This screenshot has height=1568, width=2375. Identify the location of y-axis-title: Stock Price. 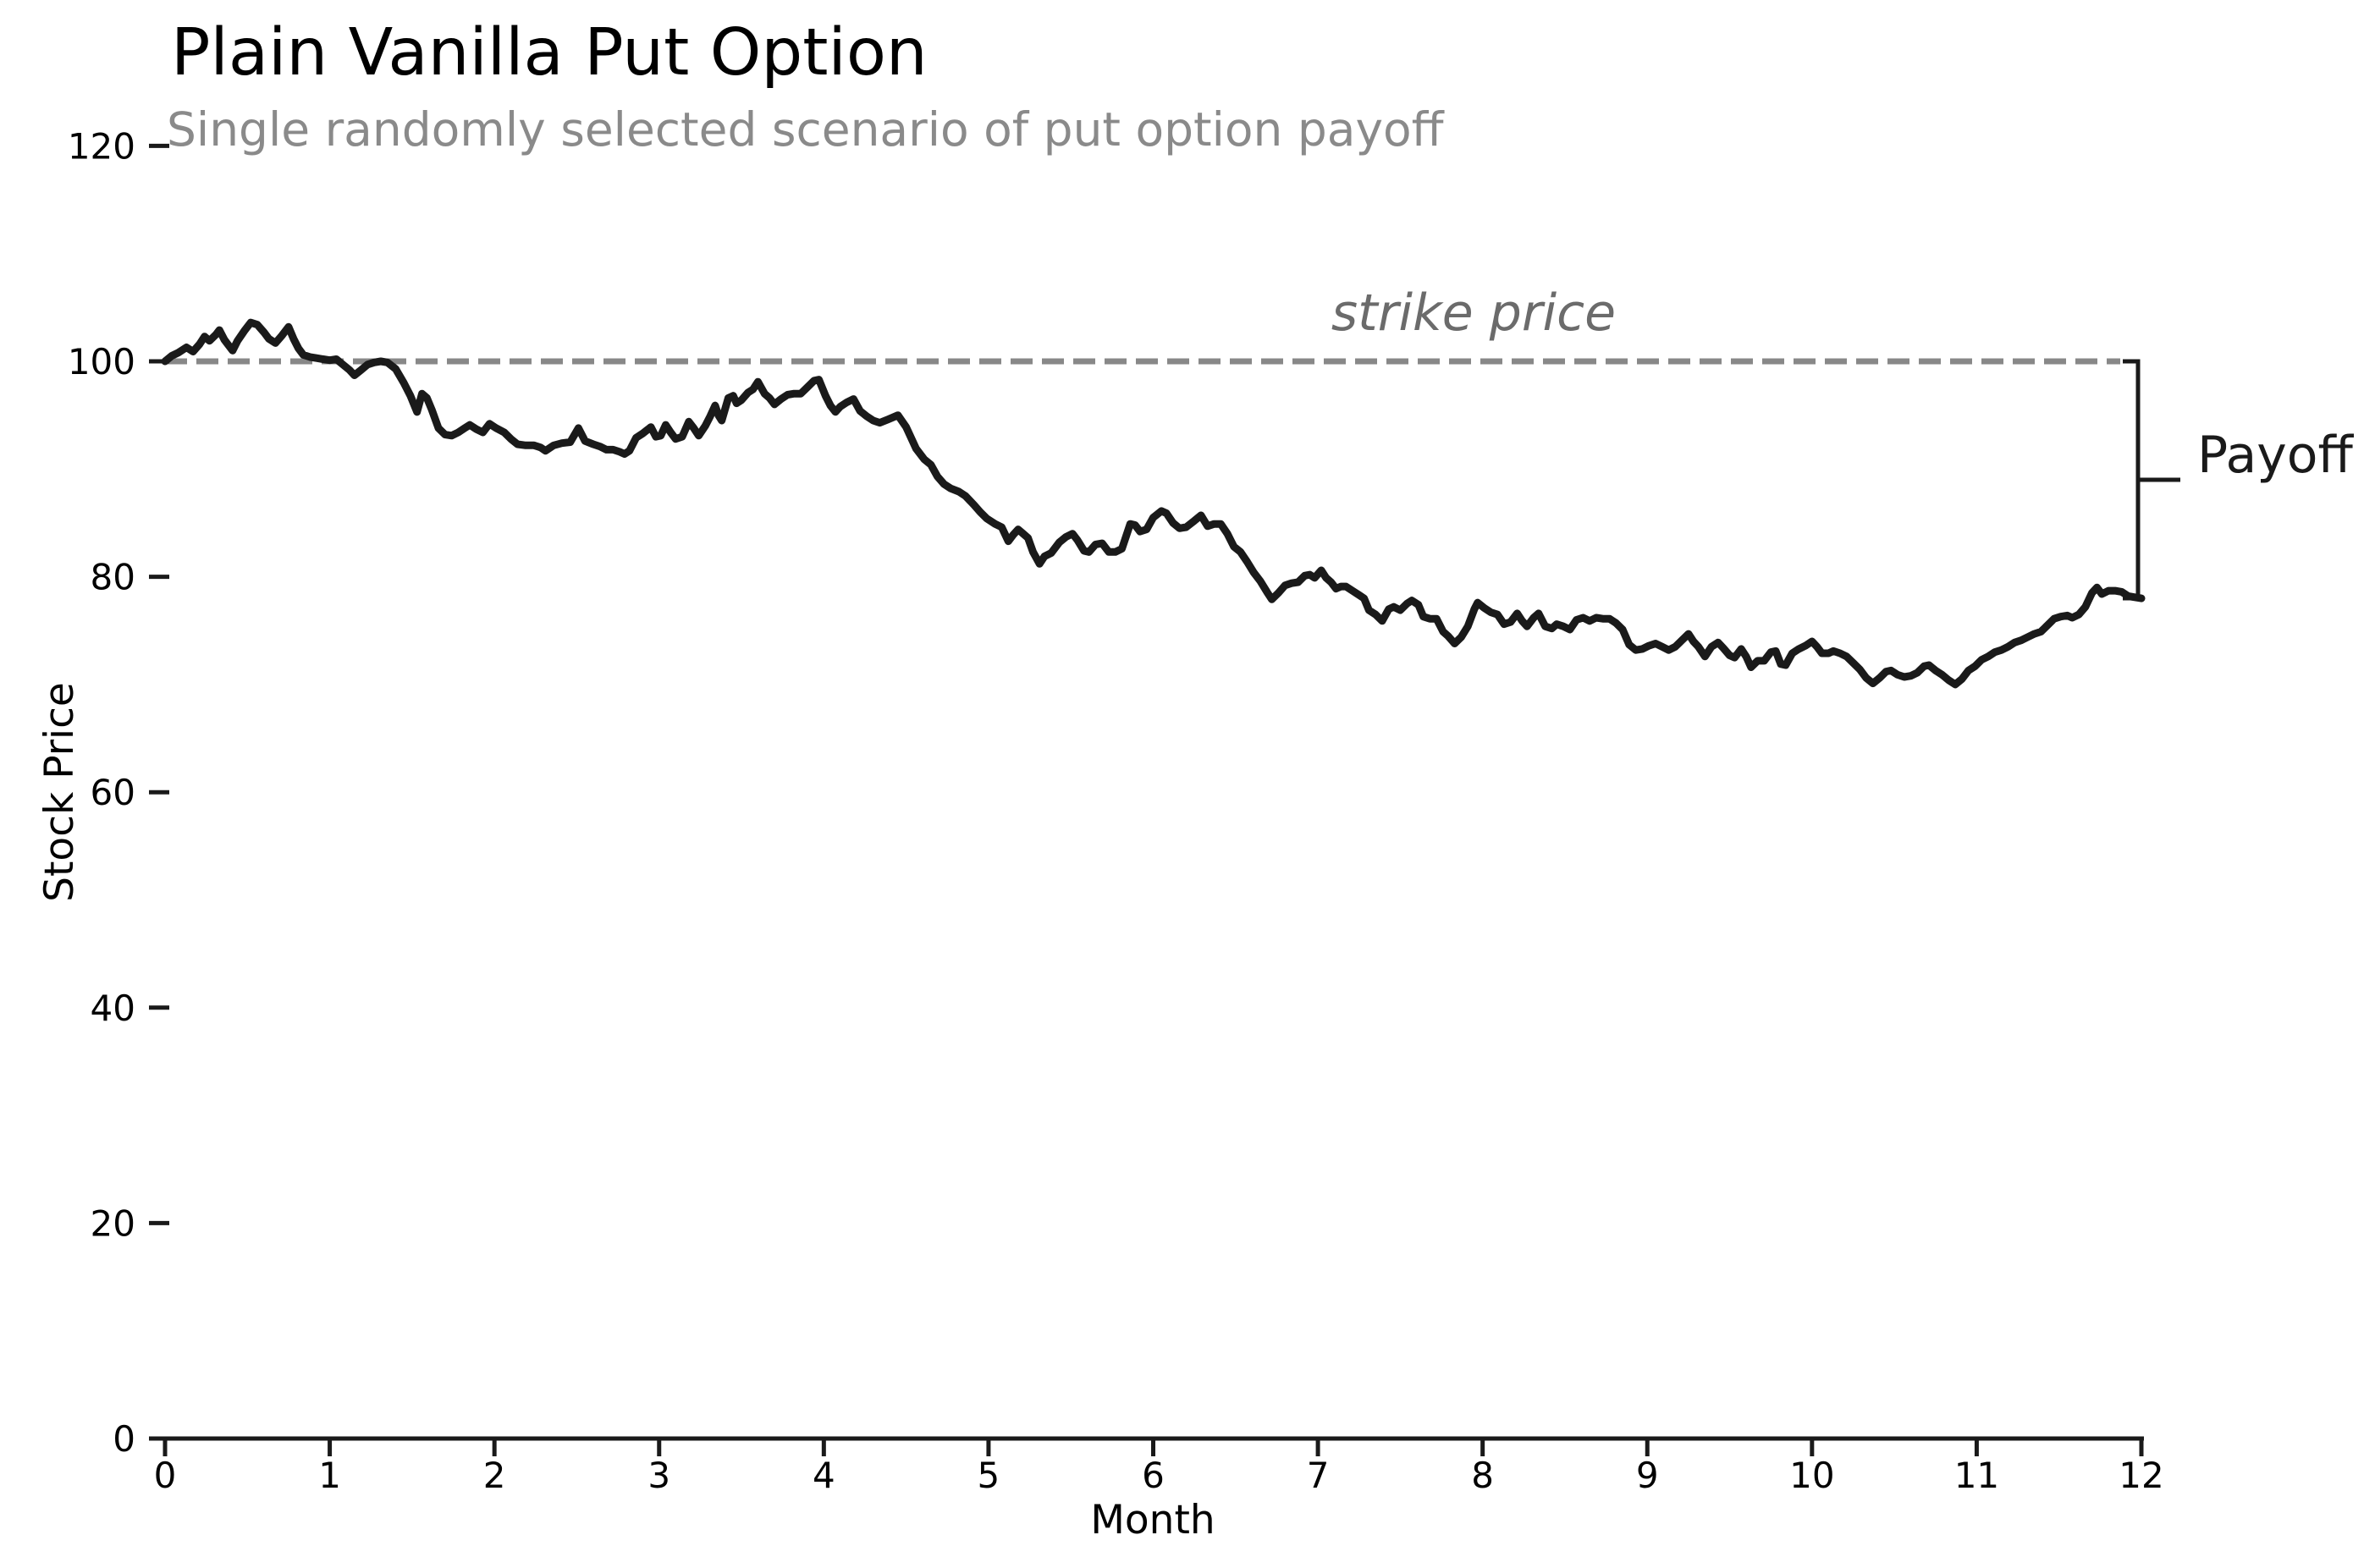
(59, 792).